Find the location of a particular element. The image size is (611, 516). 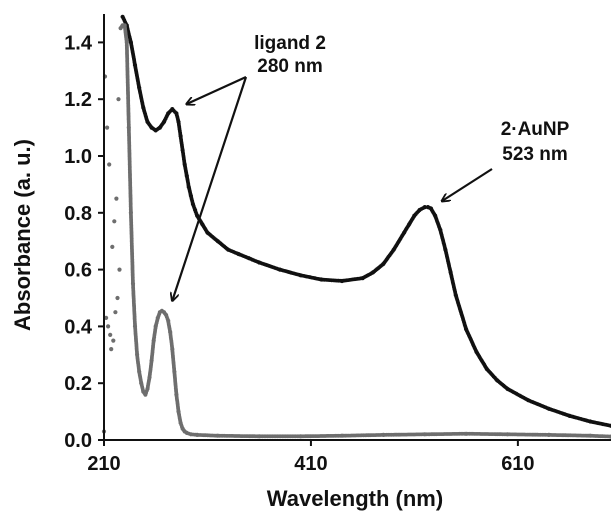

y-tick-label: 1.0 is located at coordinates (78, 157).